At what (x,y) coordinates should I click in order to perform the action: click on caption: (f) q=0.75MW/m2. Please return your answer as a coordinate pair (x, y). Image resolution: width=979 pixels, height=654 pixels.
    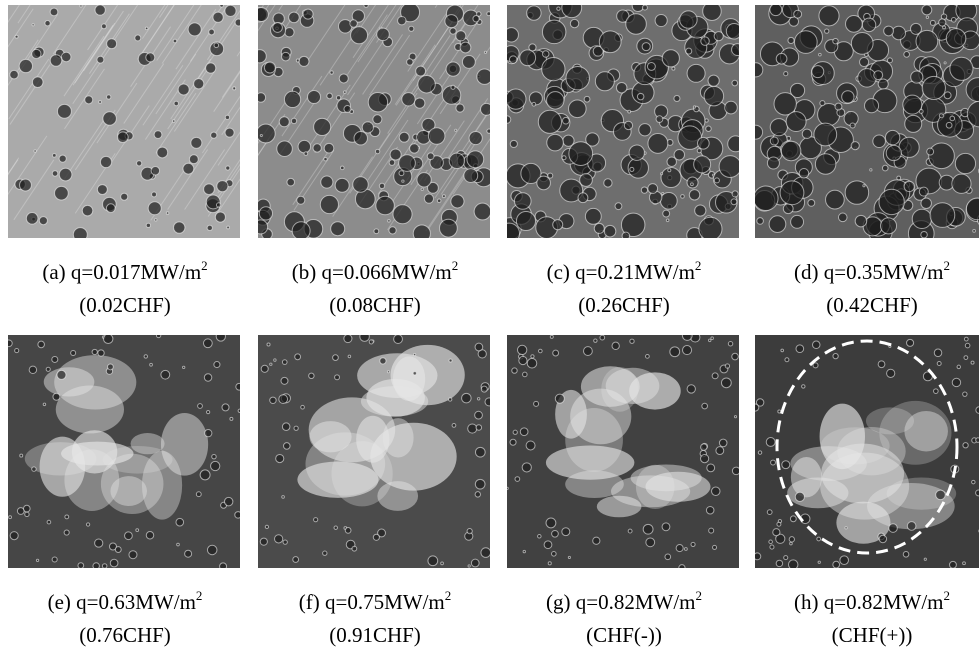
    Looking at the image, I should click on (375, 602).